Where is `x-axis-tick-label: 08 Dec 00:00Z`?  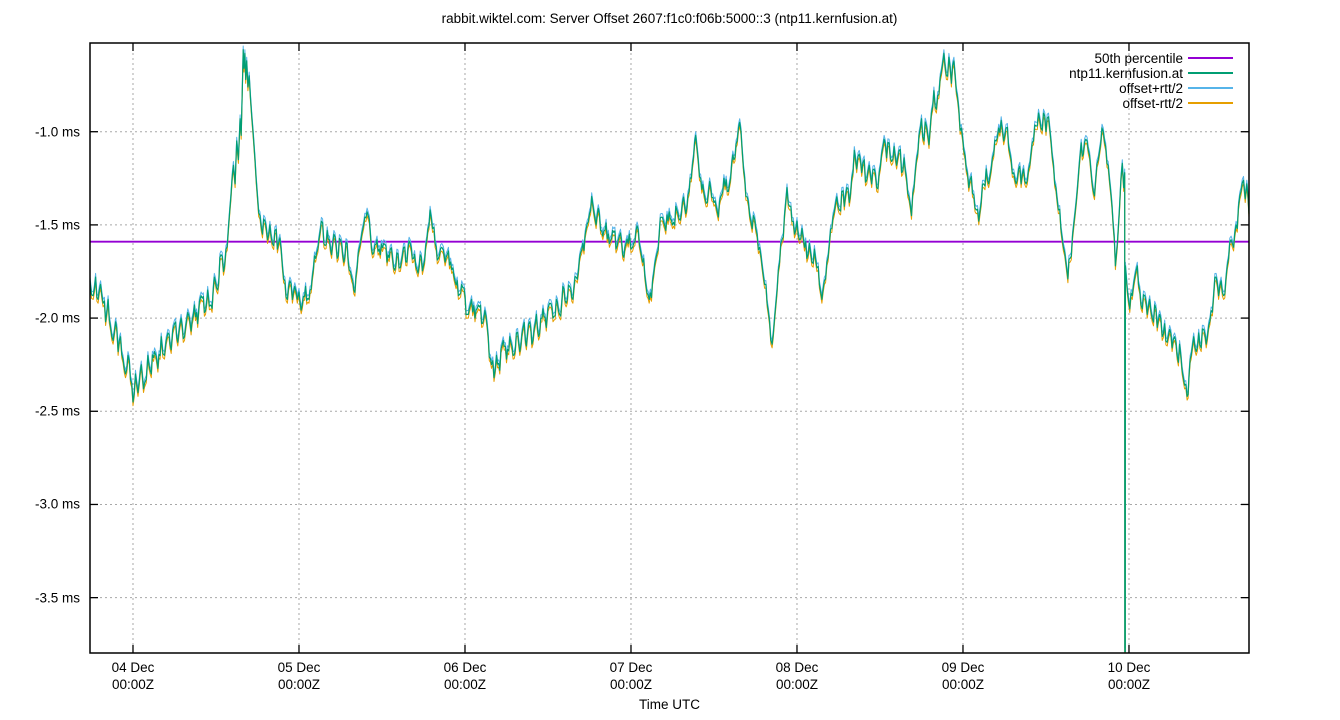 x-axis-tick-label: 08 Dec 00:00Z is located at coordinates (797, 676).